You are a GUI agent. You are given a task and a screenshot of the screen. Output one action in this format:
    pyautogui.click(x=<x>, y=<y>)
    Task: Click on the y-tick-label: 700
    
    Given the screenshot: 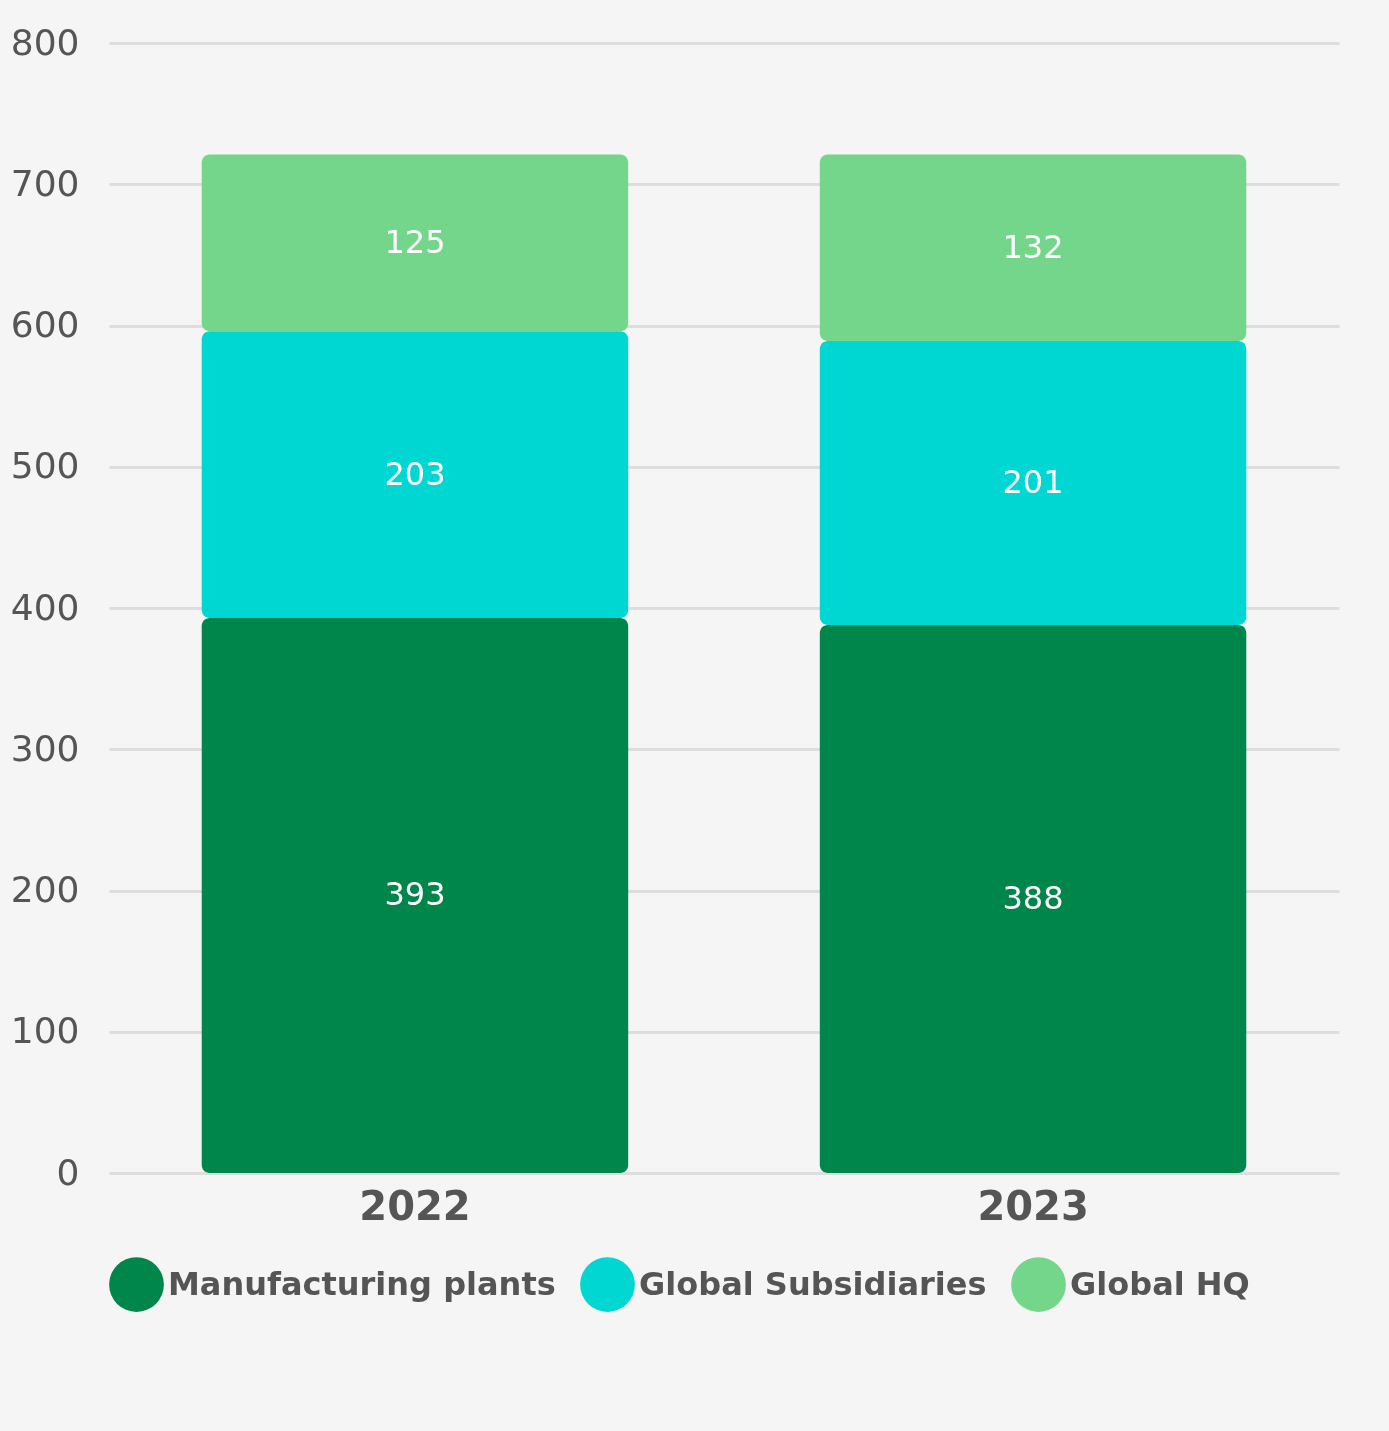 What is the action you would take?
    pyautogui.click(x=45, y=183)
    